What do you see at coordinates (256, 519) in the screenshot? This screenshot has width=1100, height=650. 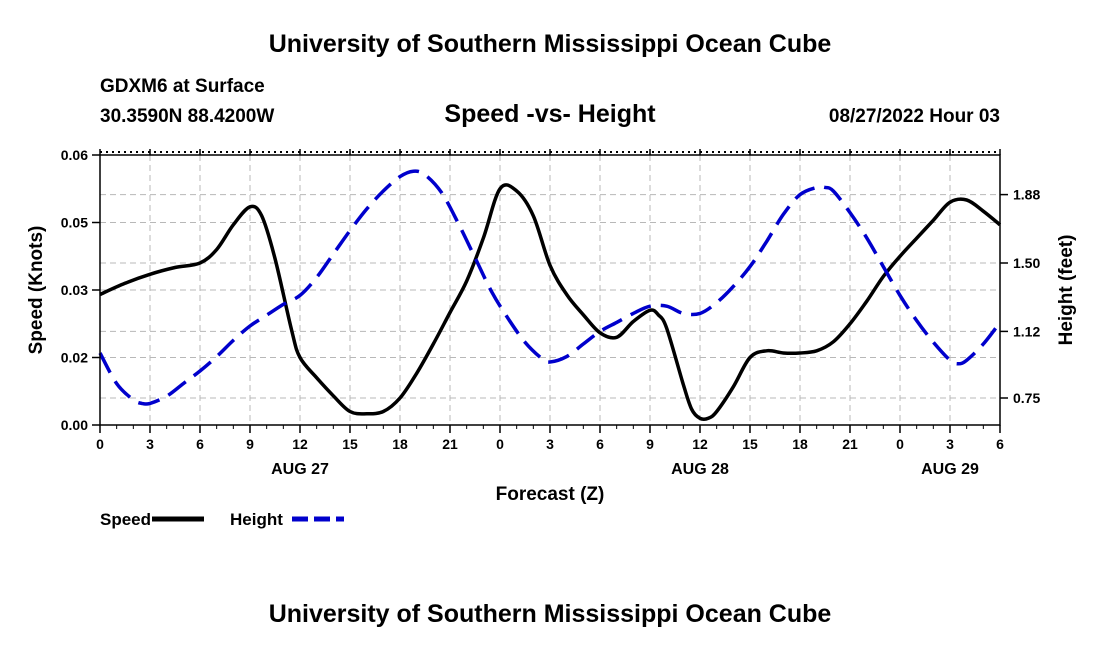 I see `legend-label-height: Height` at bounding box center [256, 519].